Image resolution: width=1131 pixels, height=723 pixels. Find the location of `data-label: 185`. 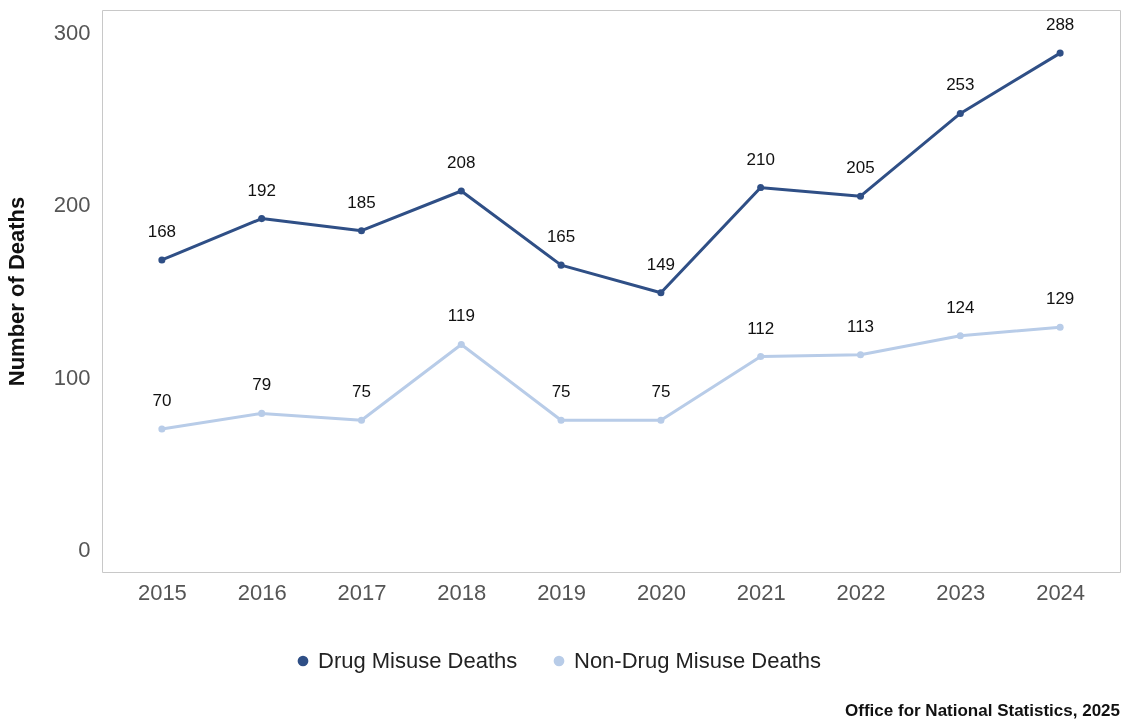

data-label: 185 is located at coordinates (361, 202).